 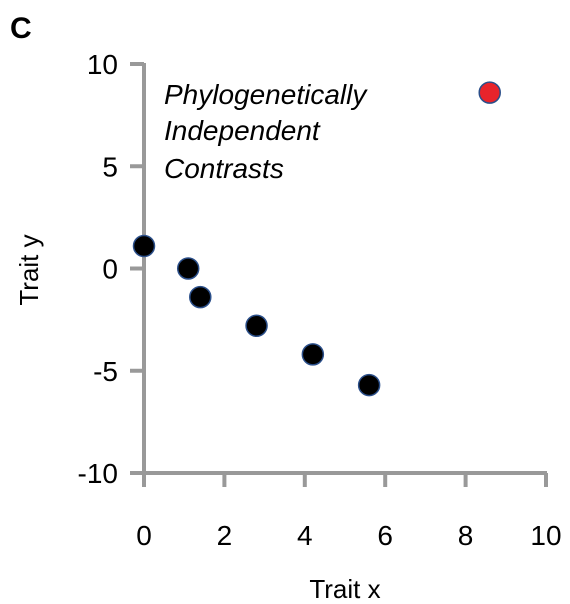 I want to click on x-axis-title: Trait x, so click(x=344, y=589).